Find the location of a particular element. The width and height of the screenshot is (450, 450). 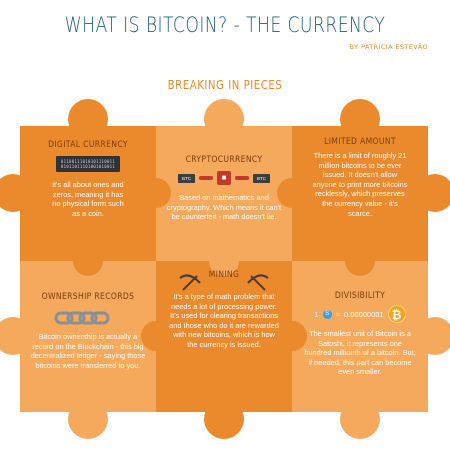

satoshi-coin-icon: S is located at coordinates (327, 314).